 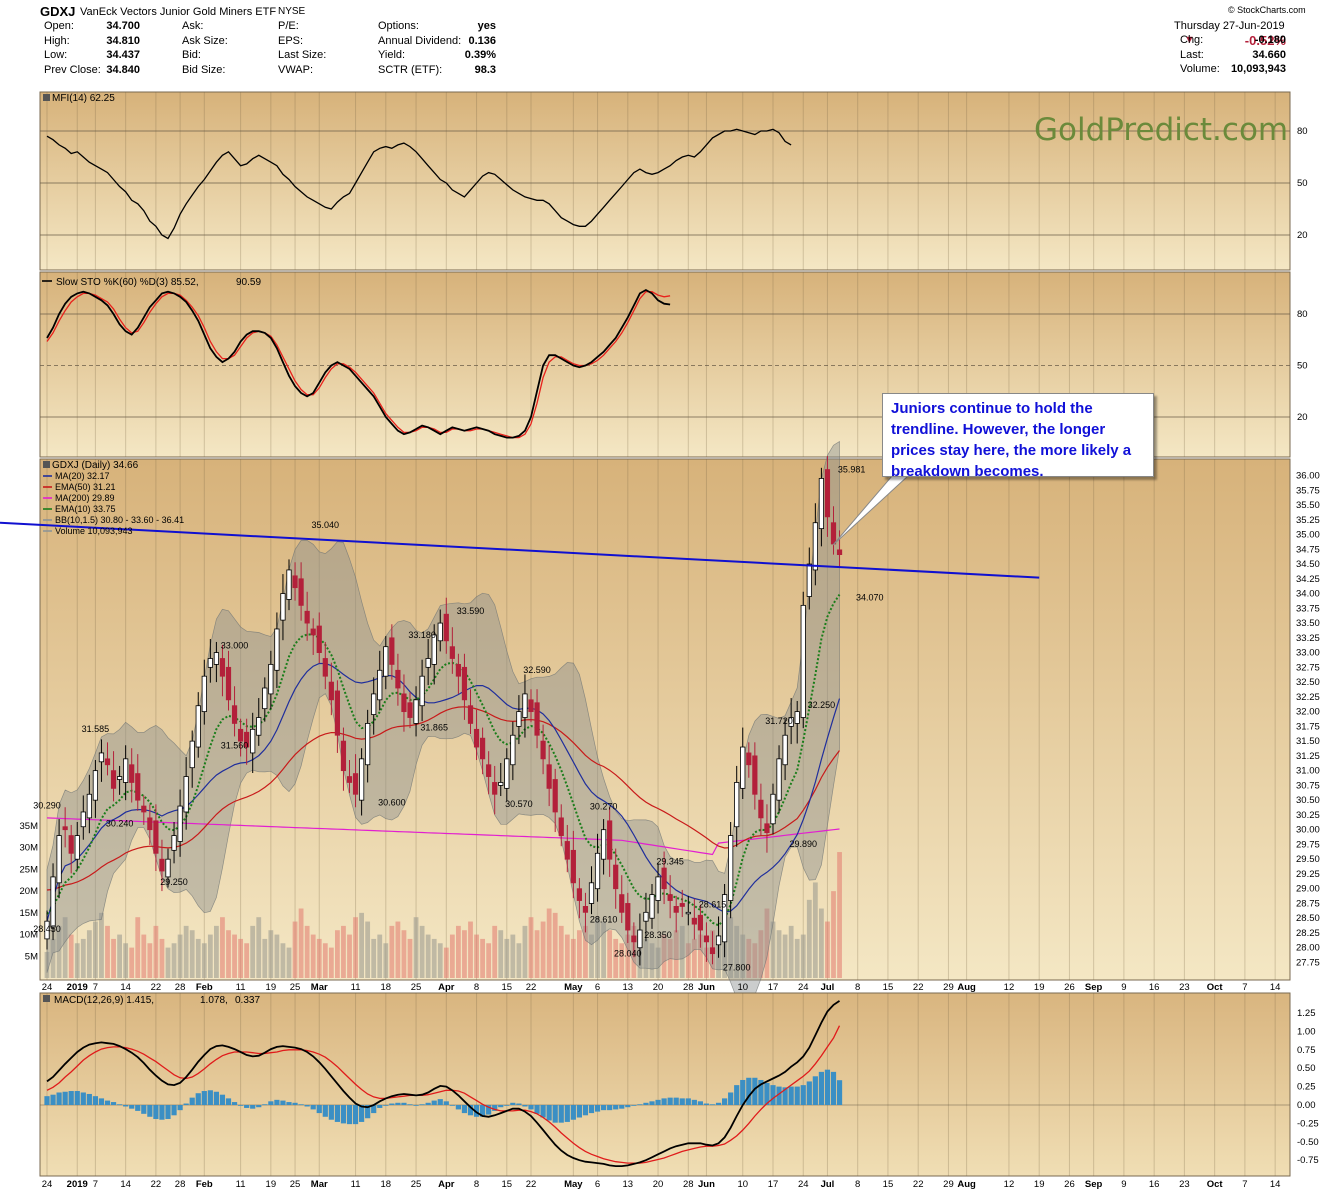 What do you see at coordinates (597, 1184) in the screenshot?
I see `macd-x-tick-label: 6` at bounding box center [597, 1184].